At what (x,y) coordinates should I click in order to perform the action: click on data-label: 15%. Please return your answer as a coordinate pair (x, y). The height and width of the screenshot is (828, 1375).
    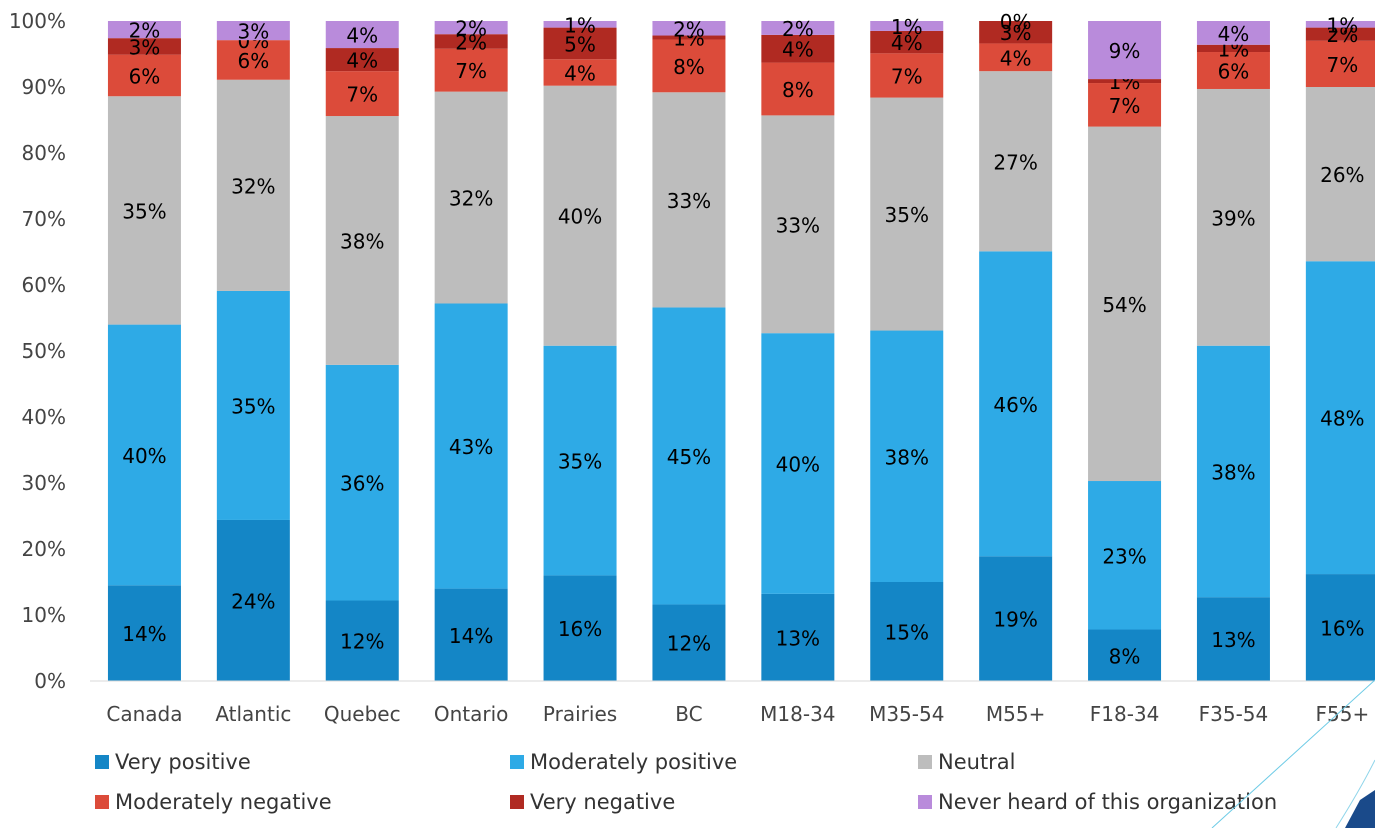
    Looking at the image, I should click on (907, 633).